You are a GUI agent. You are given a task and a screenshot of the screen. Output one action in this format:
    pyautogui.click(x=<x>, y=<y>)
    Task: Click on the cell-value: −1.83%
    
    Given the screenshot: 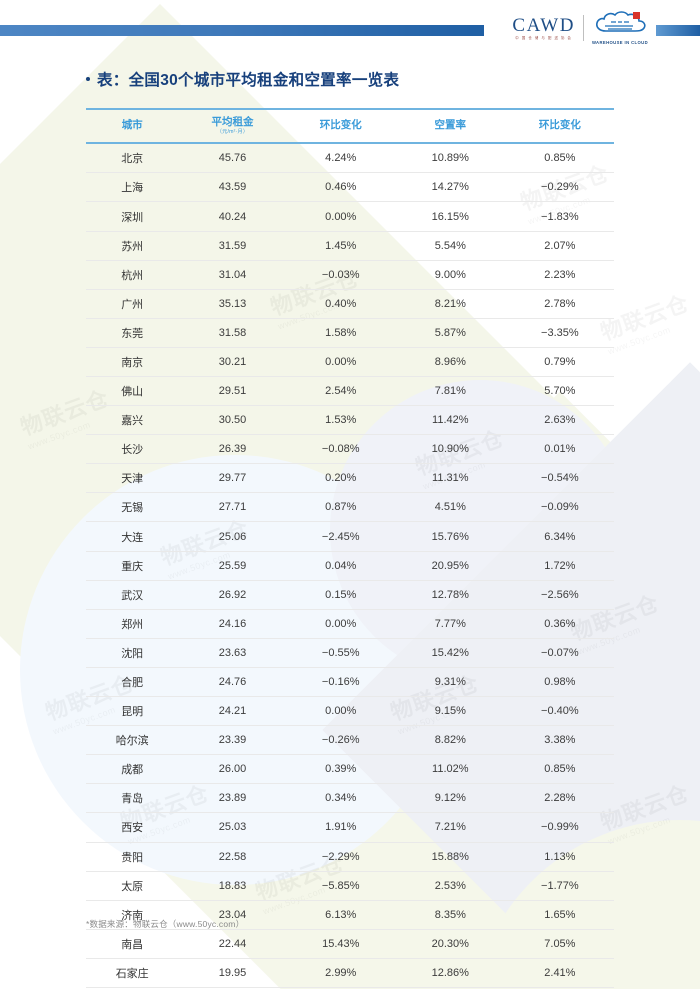 What is the action you would take?
    pyautogui.click(x=559, y=216)
    